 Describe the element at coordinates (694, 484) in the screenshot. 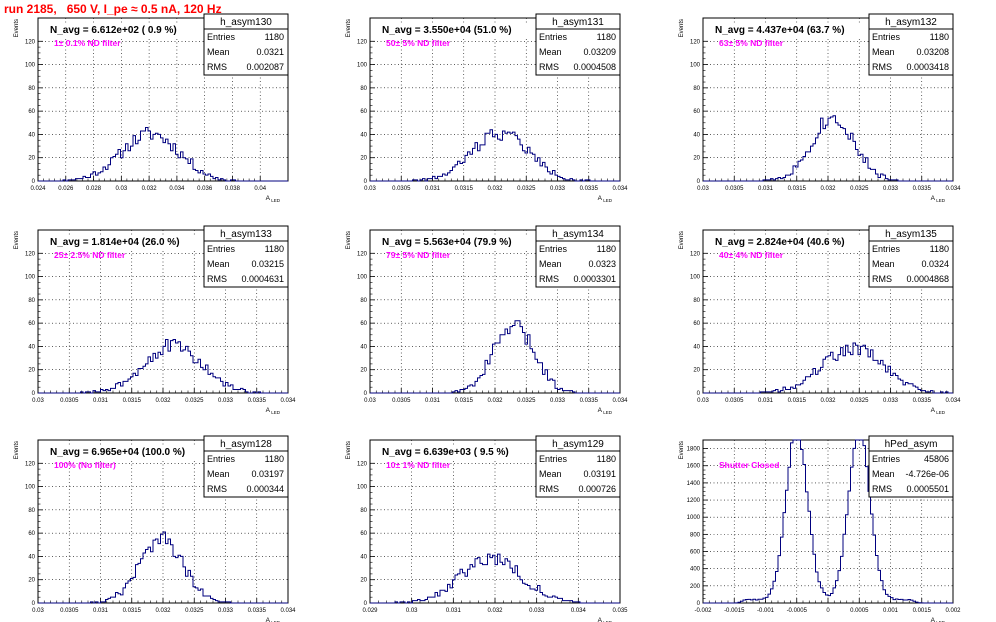

I see `y-tick-label: 1400` at that location.